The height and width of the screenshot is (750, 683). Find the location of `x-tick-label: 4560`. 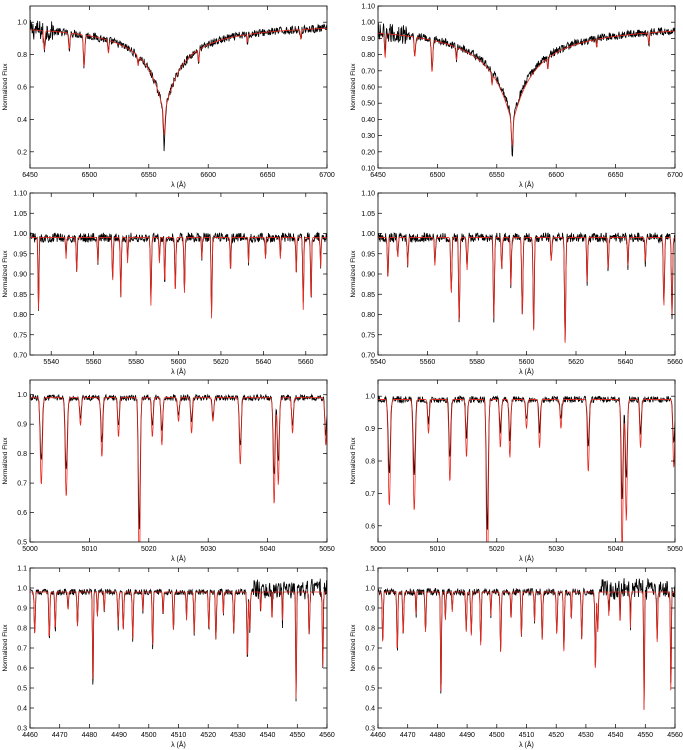

x-tick-label: 4560 is located at coordinates (675, 735).